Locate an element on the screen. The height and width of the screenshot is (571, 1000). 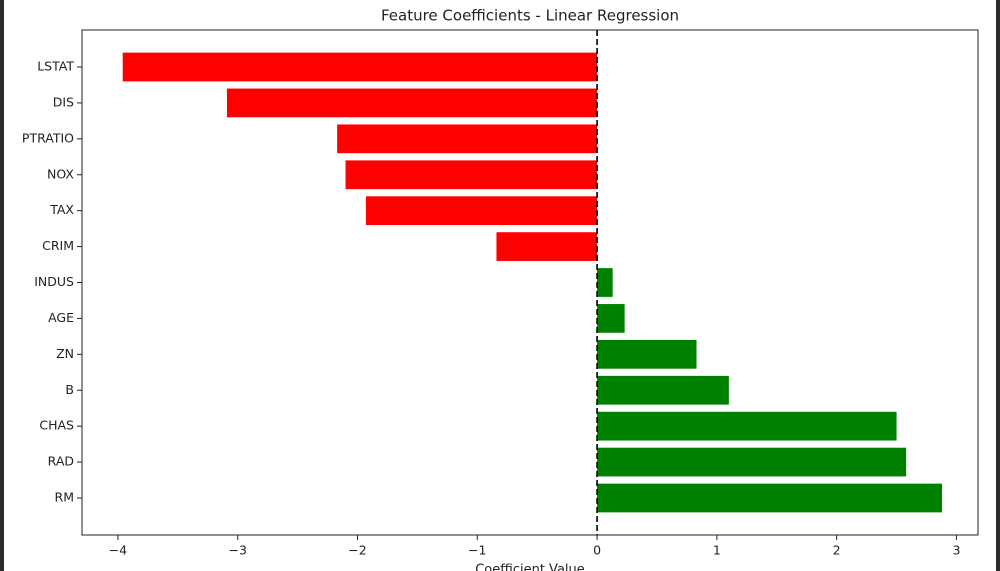
y-tick-label: RAD is located at coordinates (61, 461).